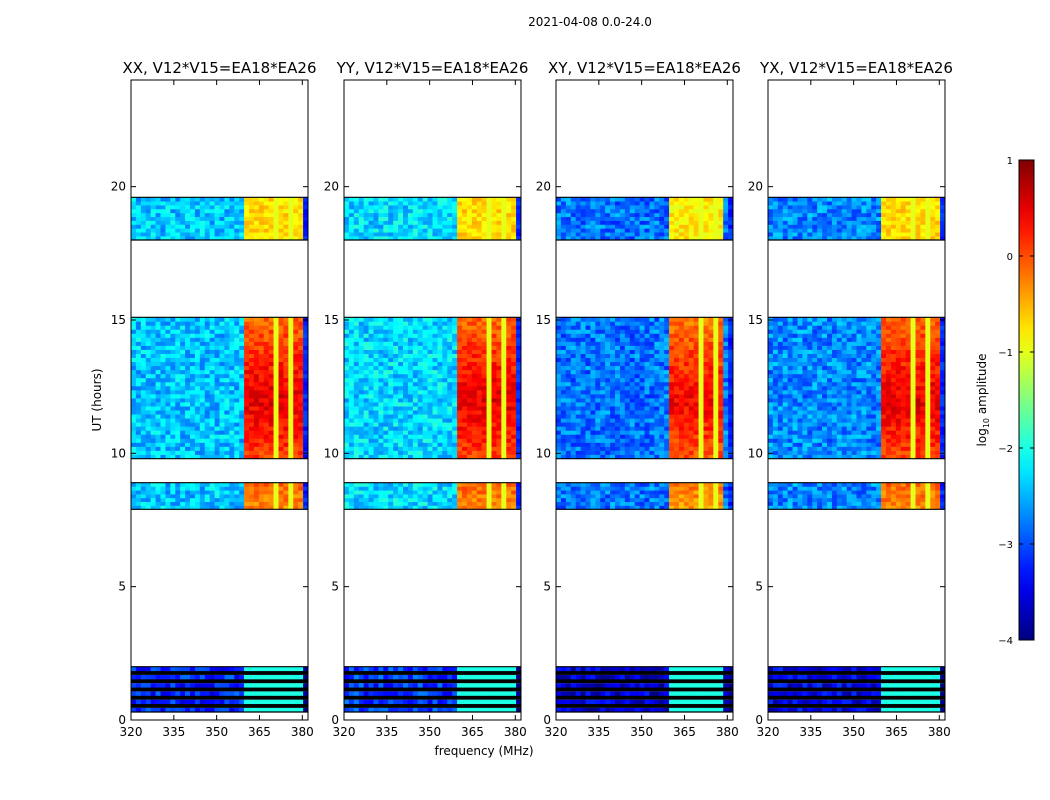 This screenshot has width=1050, height=800. I want to click on panel-title: YY, V12*V15=EA18*EA26, so click(432, 68).